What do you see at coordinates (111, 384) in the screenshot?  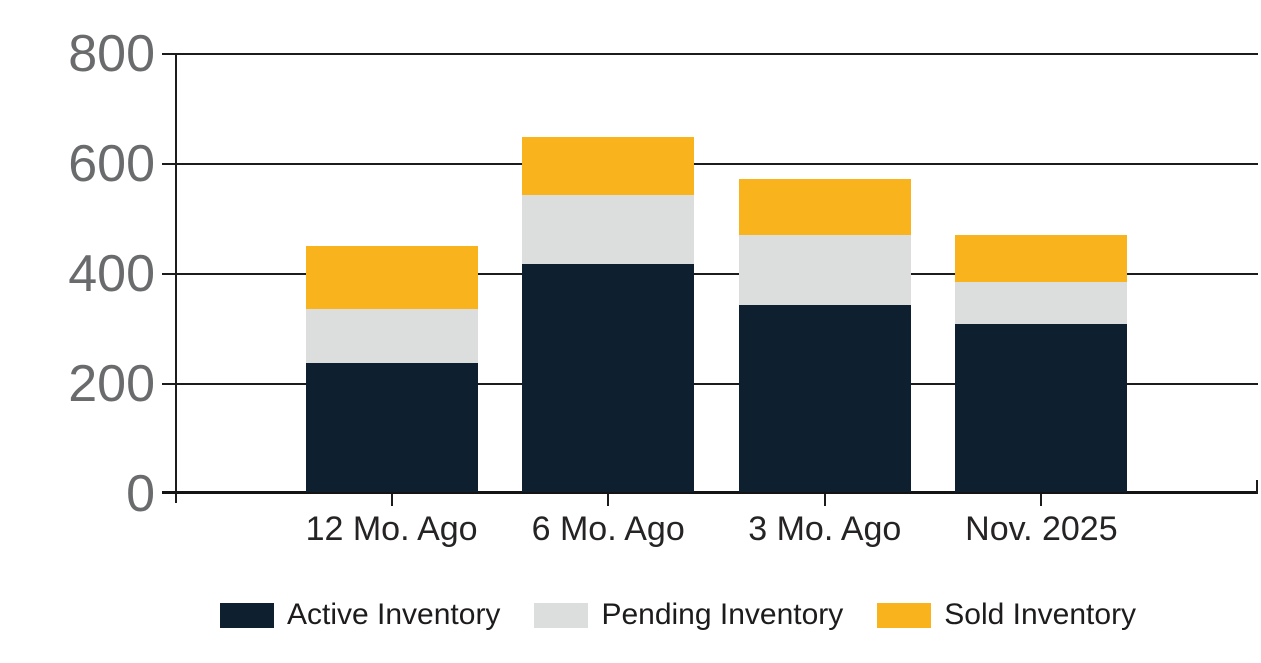 I see `y-tick-label-200: 200` at bounding box center [111, 384].